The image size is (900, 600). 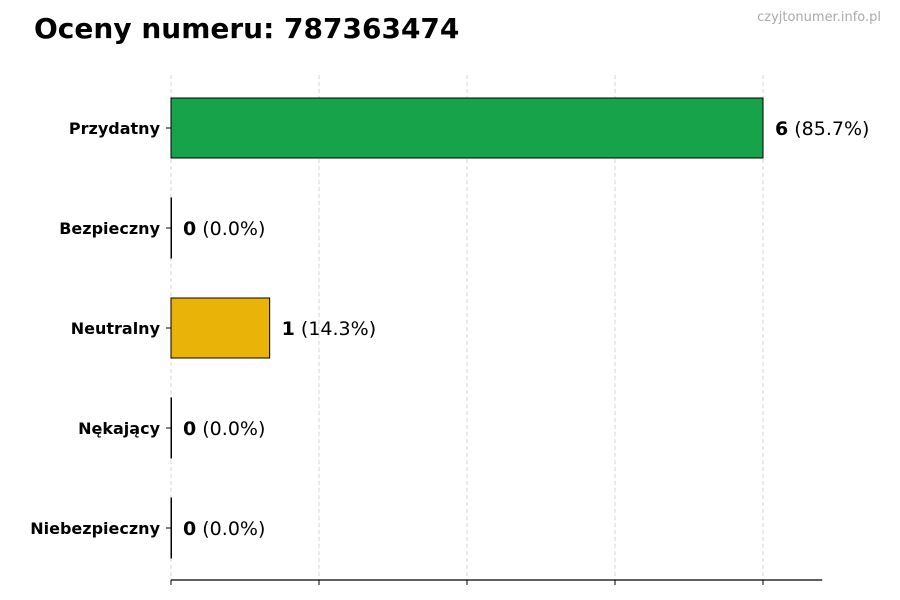 What do you see at coordinates (109, 228) in the screenshot?
I see `y-tick-label: Bezpieczny` at bounding box center [109, 228].